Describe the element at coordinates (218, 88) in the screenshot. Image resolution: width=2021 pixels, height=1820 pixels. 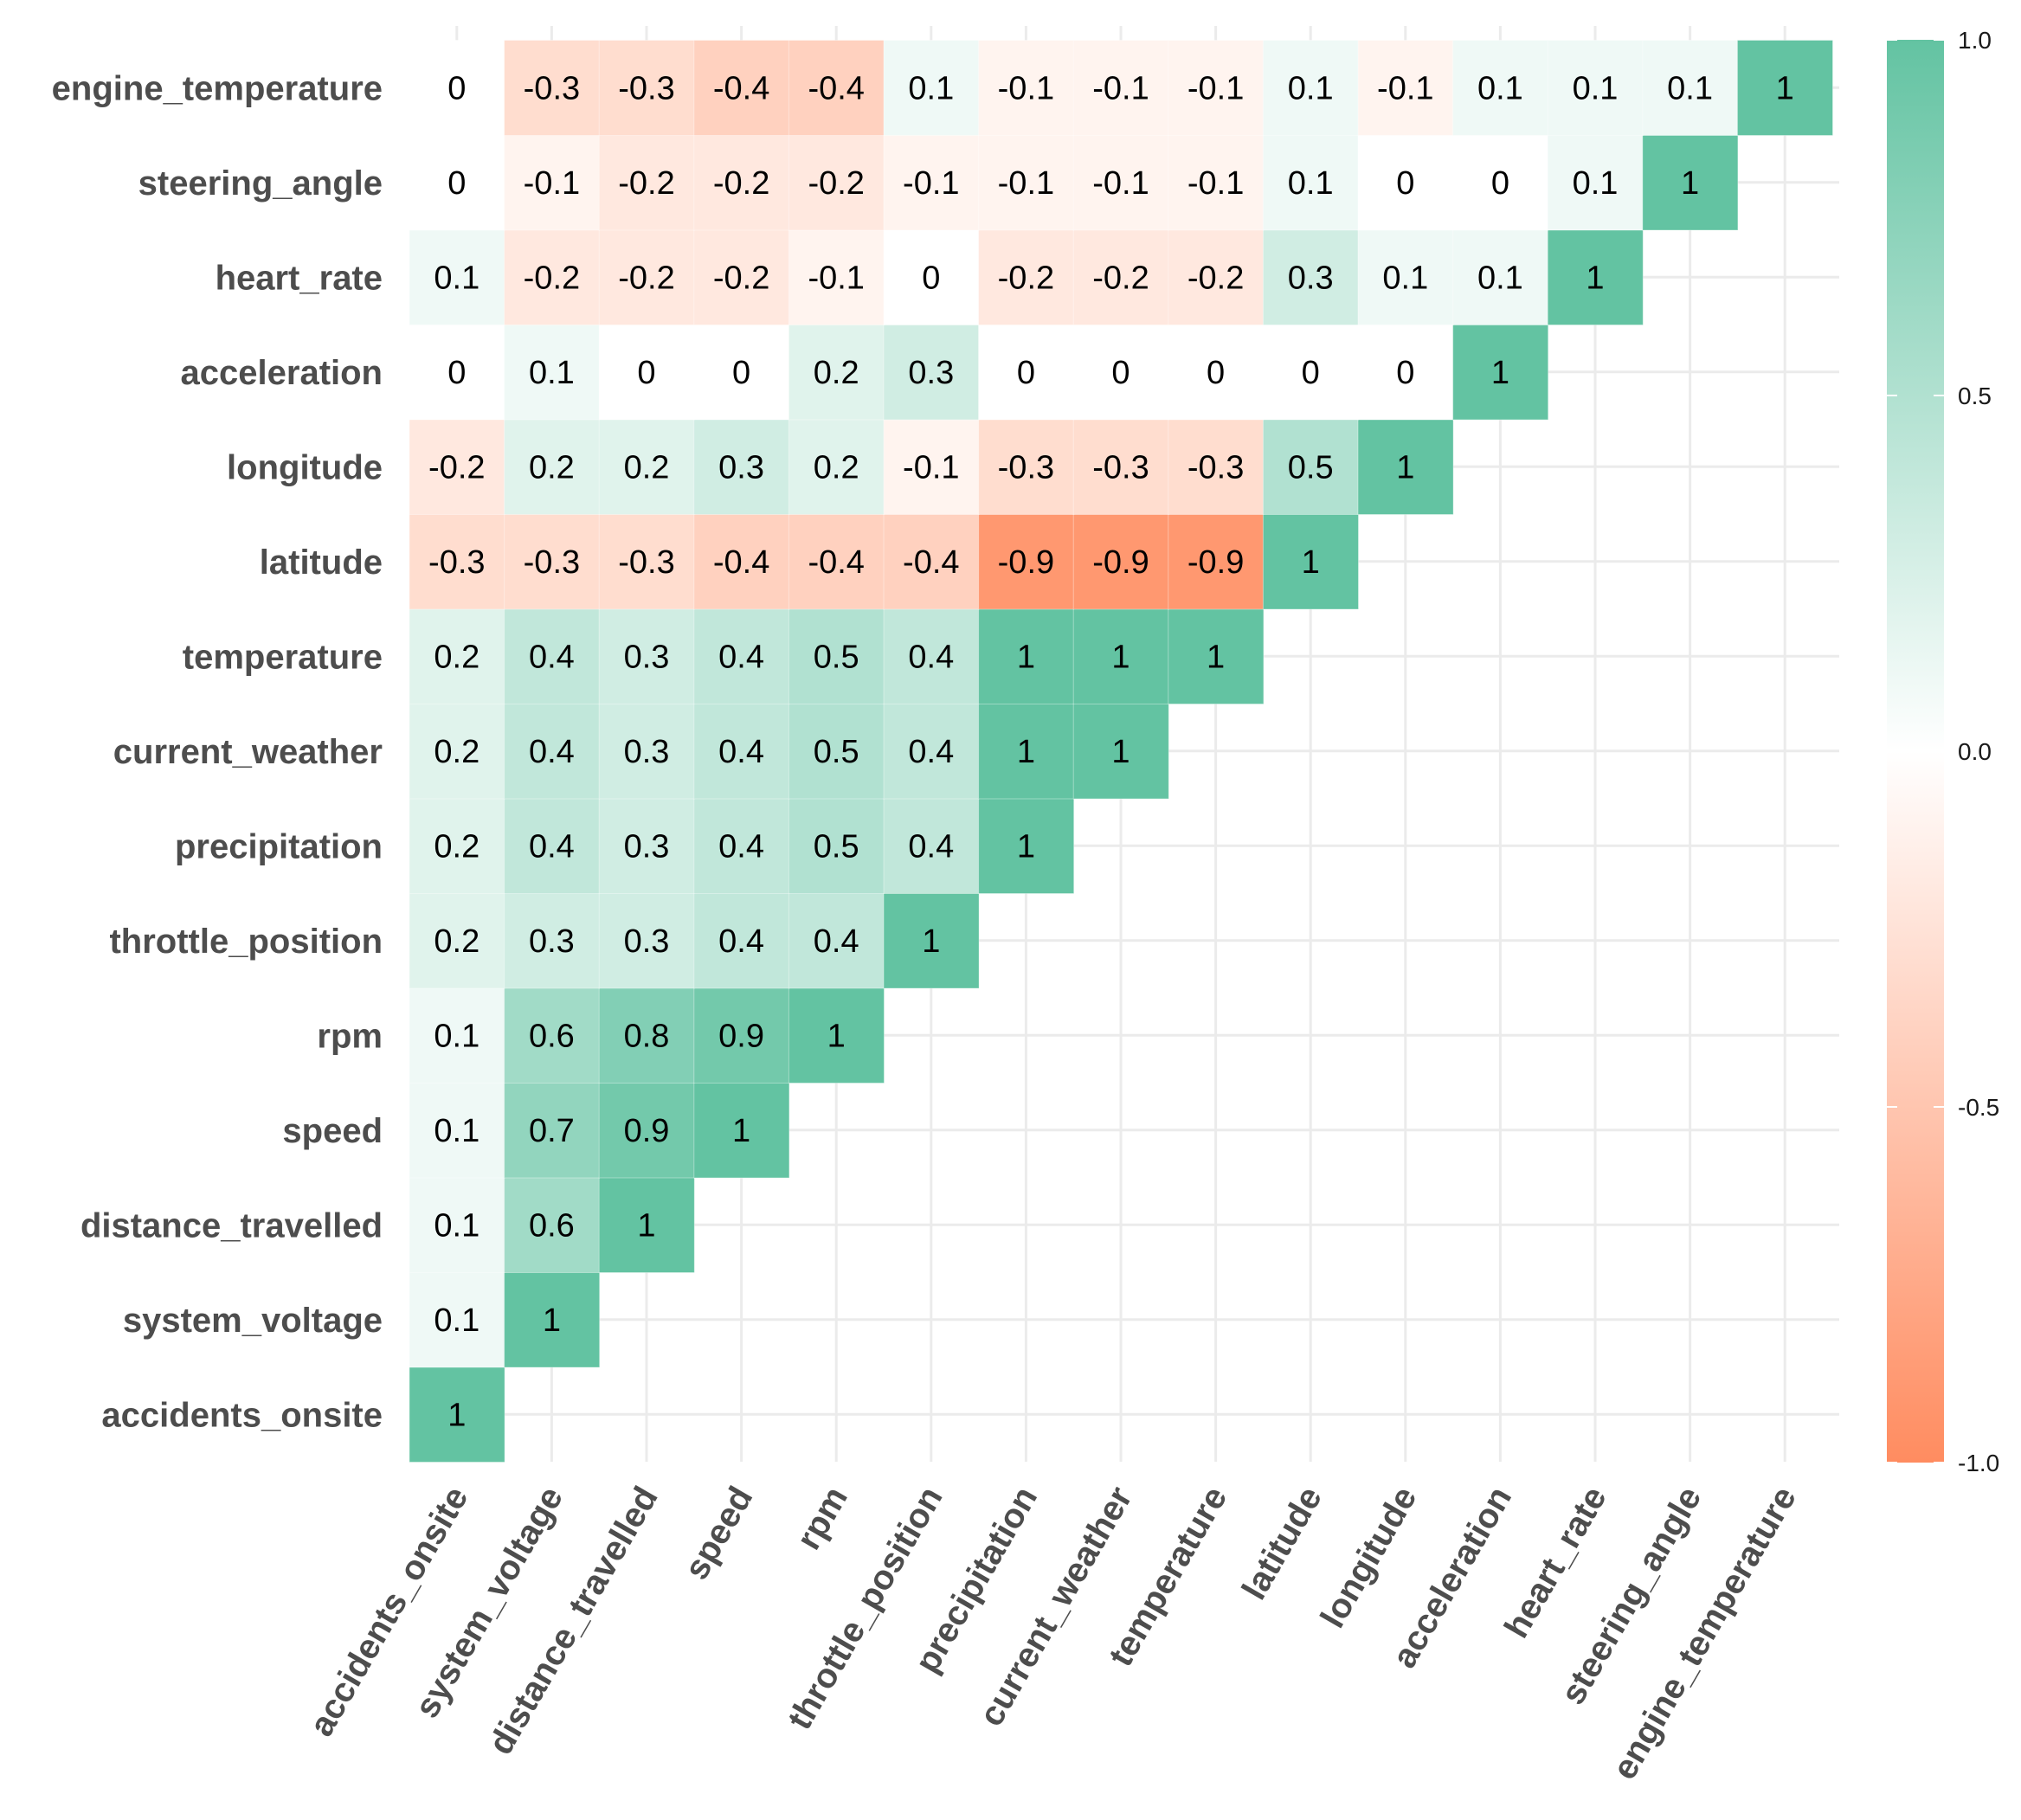
I see `y-tick-label-engine_temperature: engine_temperature` at that location.